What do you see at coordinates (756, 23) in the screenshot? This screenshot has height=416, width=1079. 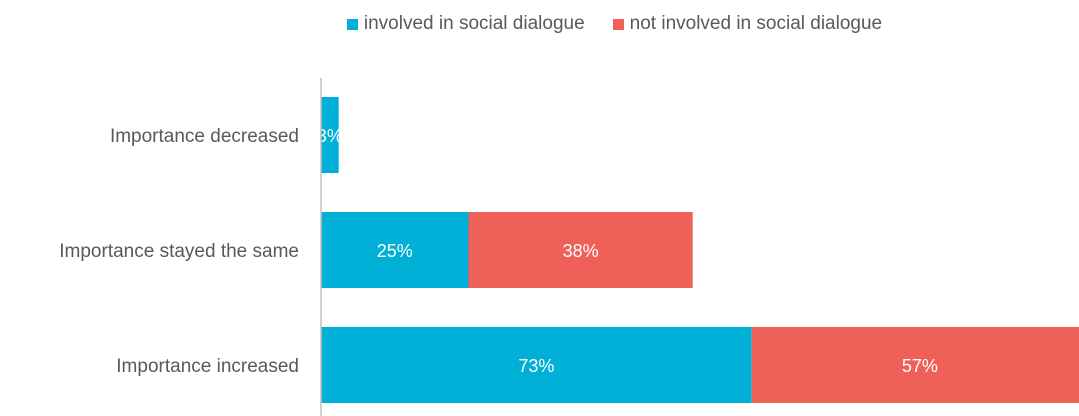 I see `legend-label-not-involved: not involved in social dialogue` at bounding box center [756, 23].